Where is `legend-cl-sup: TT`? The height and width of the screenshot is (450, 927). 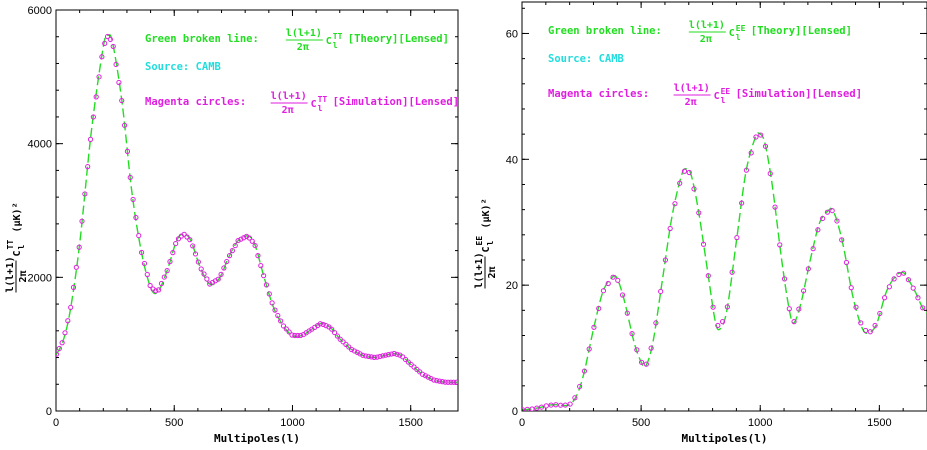 legend-cl-sup: TT is located at coordinates (323, 99).